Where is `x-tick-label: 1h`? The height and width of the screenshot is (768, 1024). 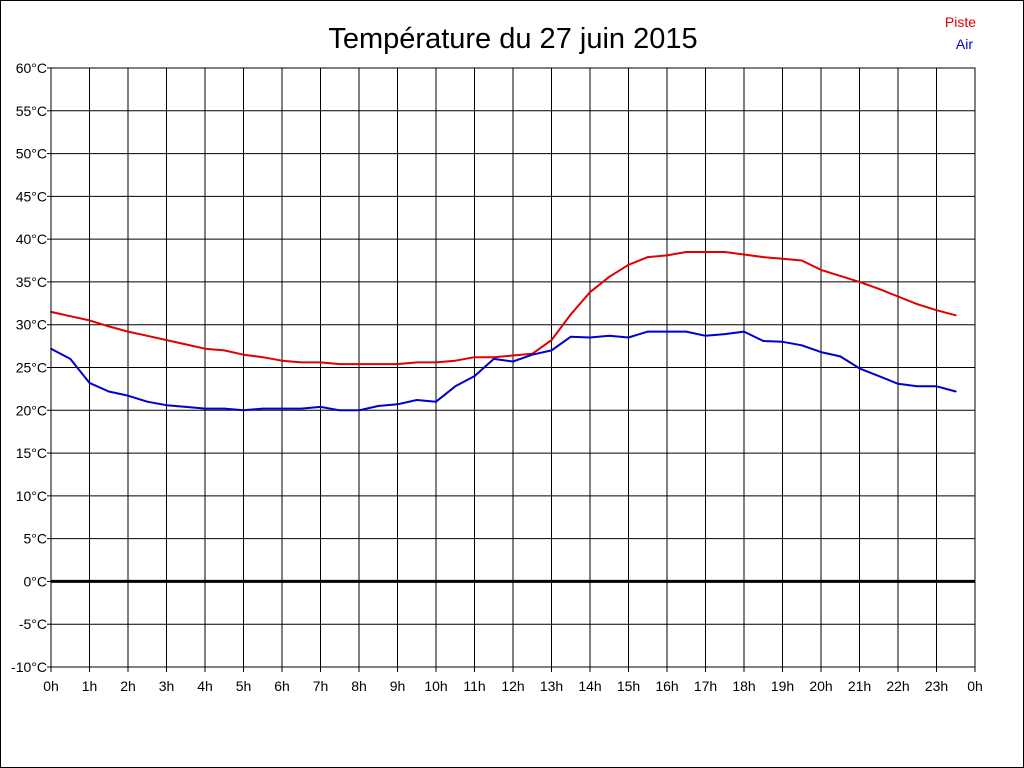
x-tick-label: 1h is located at coordinates (90, 686).